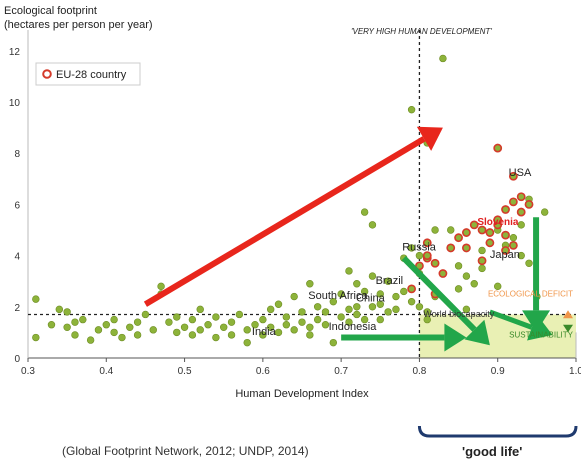 This screenshot has height=466, width=581. I want to click on country-label-slovenia: Slovenia, so click(498, 222).